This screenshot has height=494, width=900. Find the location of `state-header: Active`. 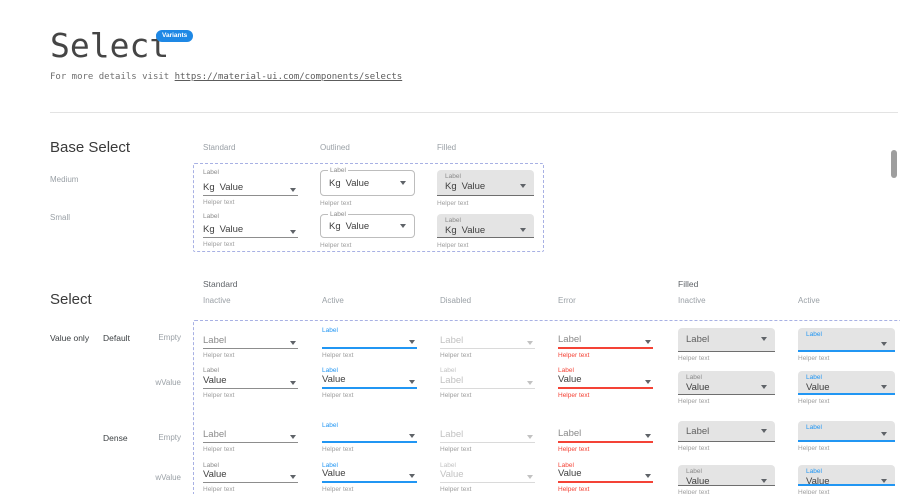

state-header: Active is located at coordinates (809, 300).